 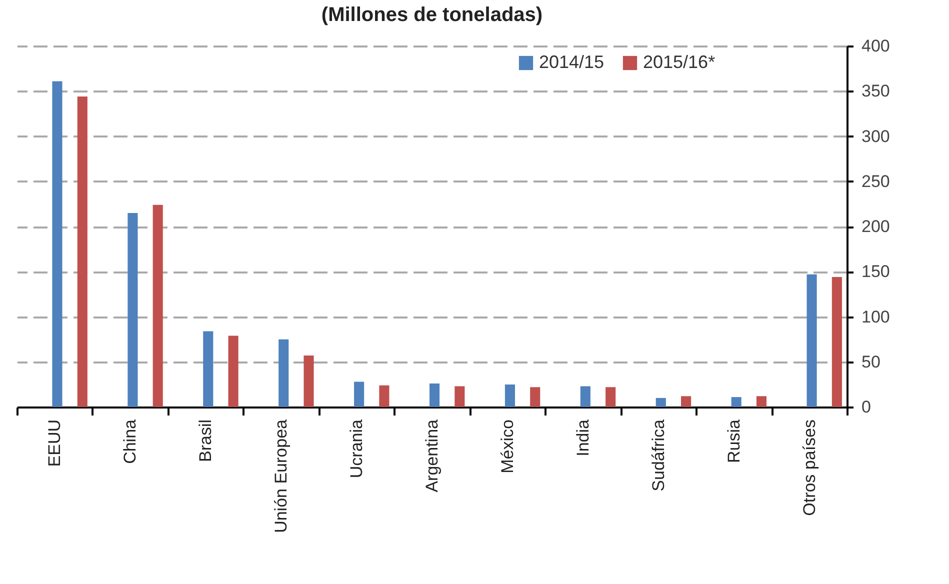 What do you see at coordinates (876, 272) in the screenshot?
I see `y-tick-label: 150` at bounding box center [876, 272].